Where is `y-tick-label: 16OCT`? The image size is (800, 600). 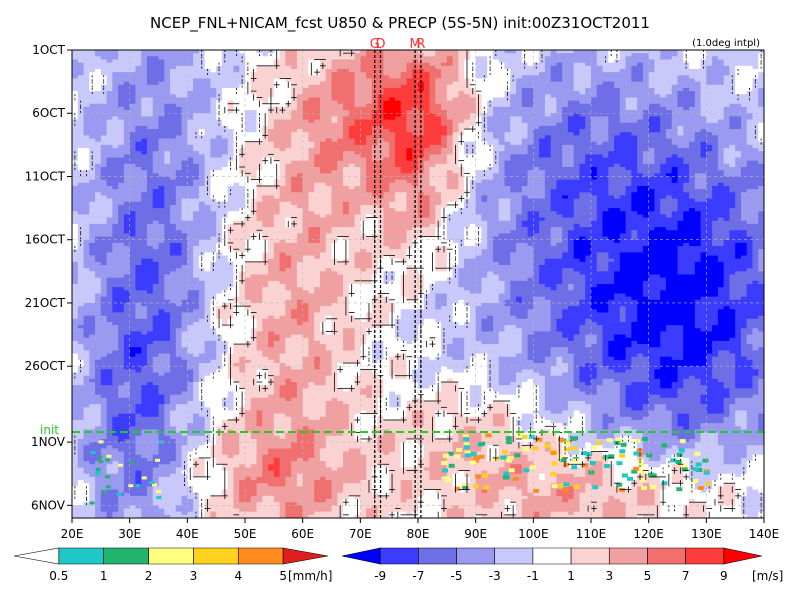 y-tick-label: 16OCT is located at coordinates (45, 240).